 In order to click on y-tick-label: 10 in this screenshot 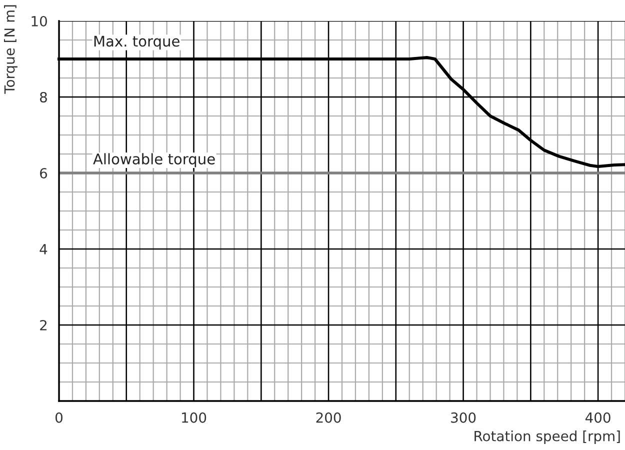, I will do `click(39, 21)`.